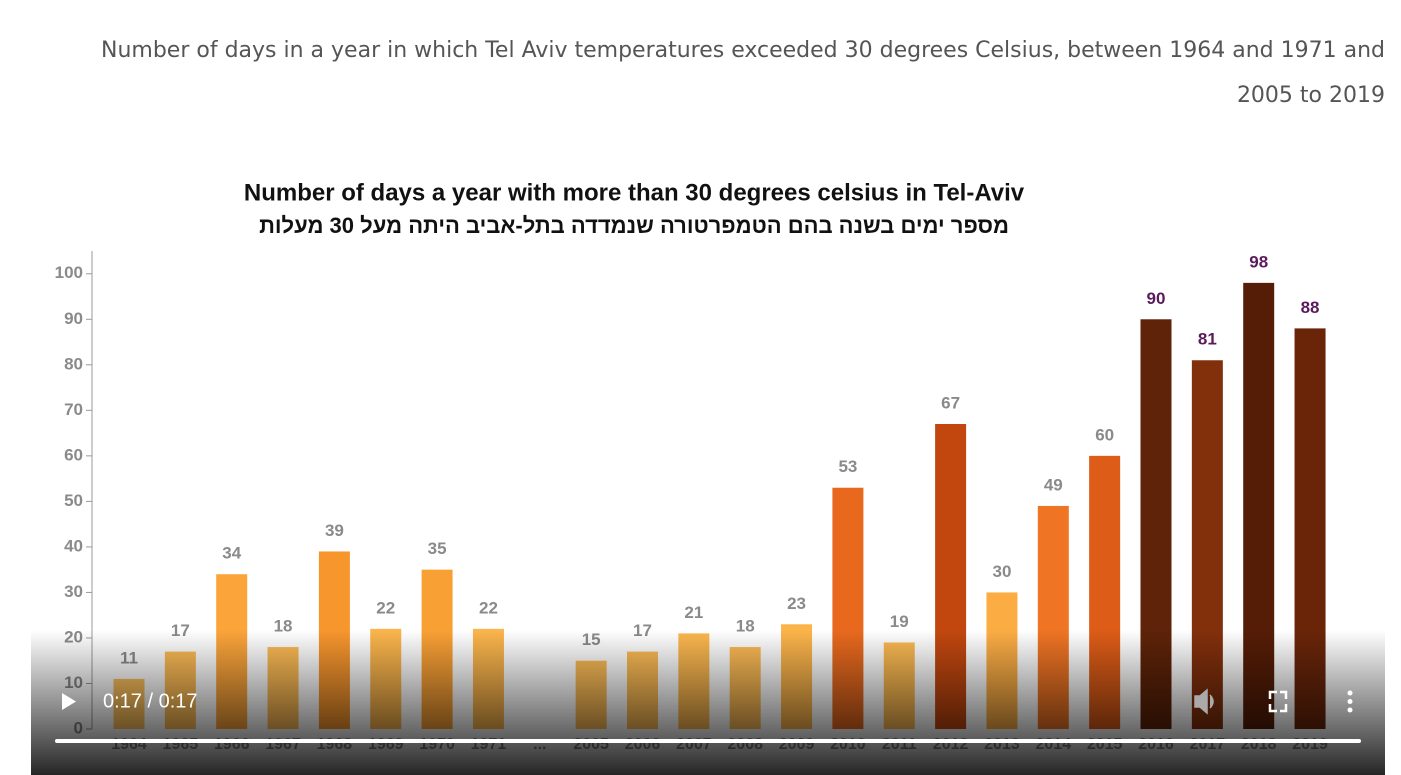 The height and width of the screenshot is (775, 1401). What do you see at coordinates (899, 621) in the screenshot?
I see `data-label: 19` at bounding box center [899, 621].